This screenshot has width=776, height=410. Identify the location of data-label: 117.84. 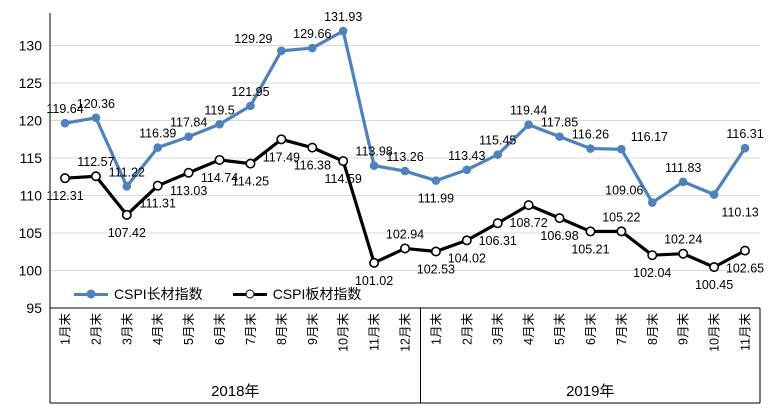
(188, 123).